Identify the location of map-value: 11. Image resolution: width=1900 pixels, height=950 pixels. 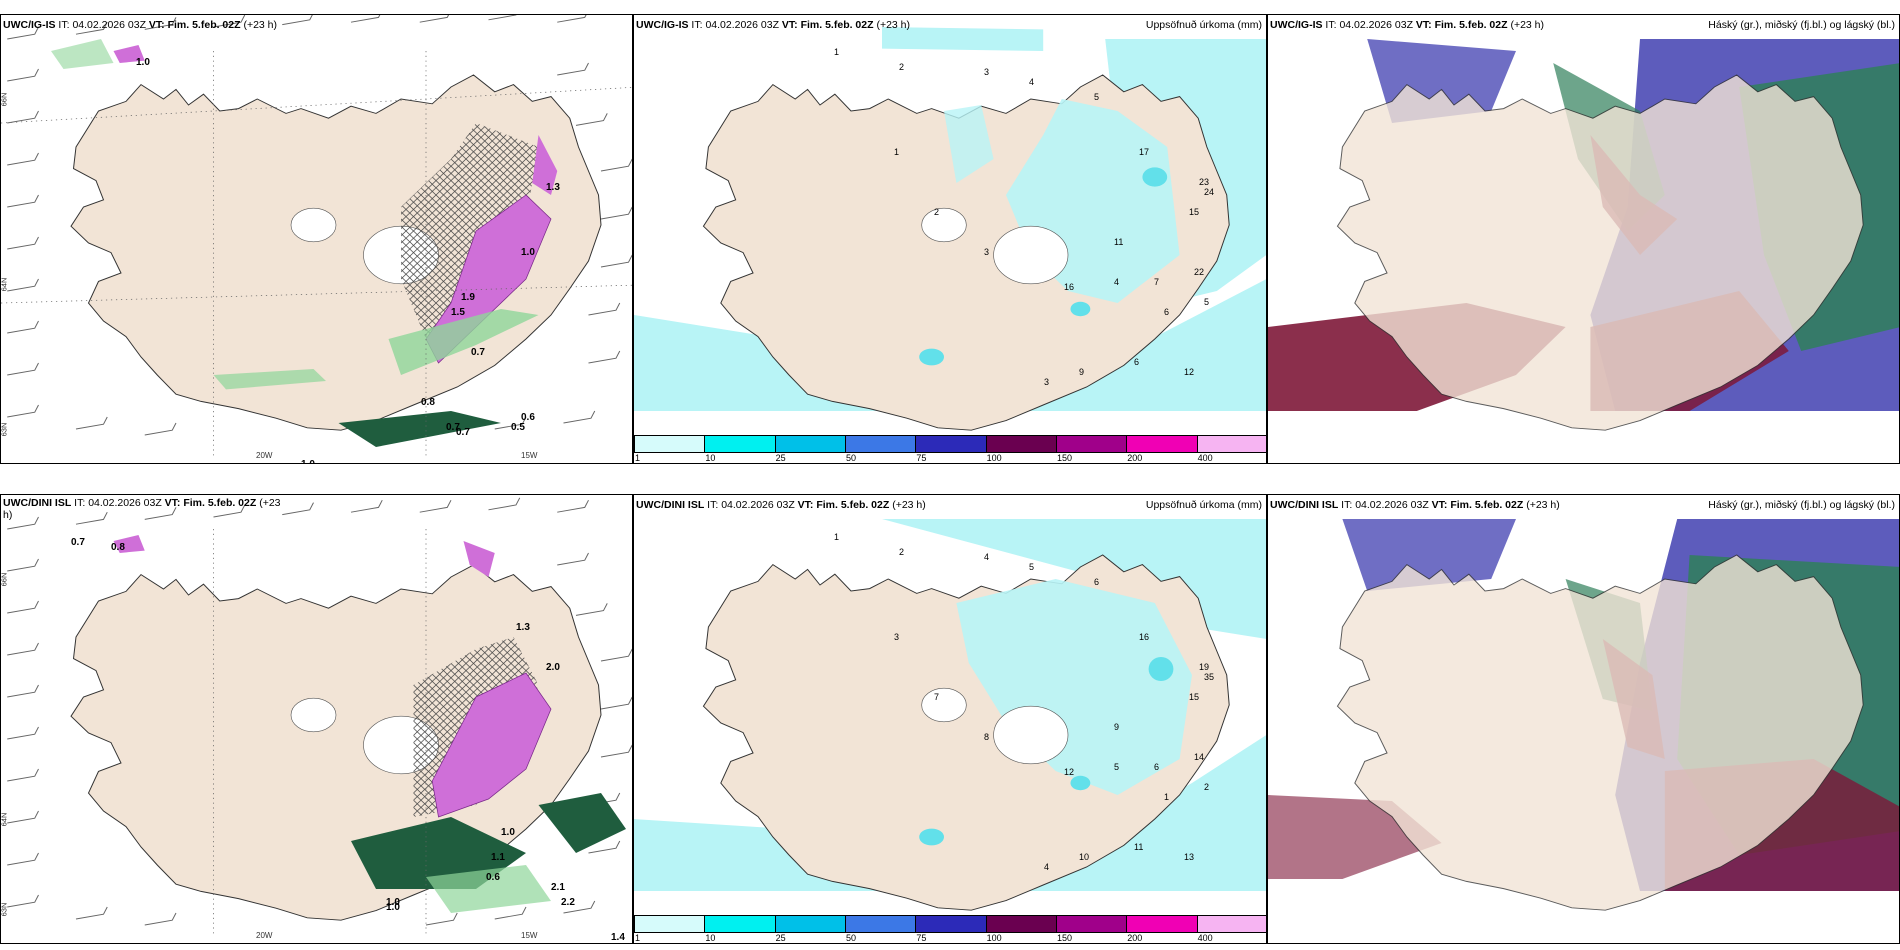
(1118, 242).